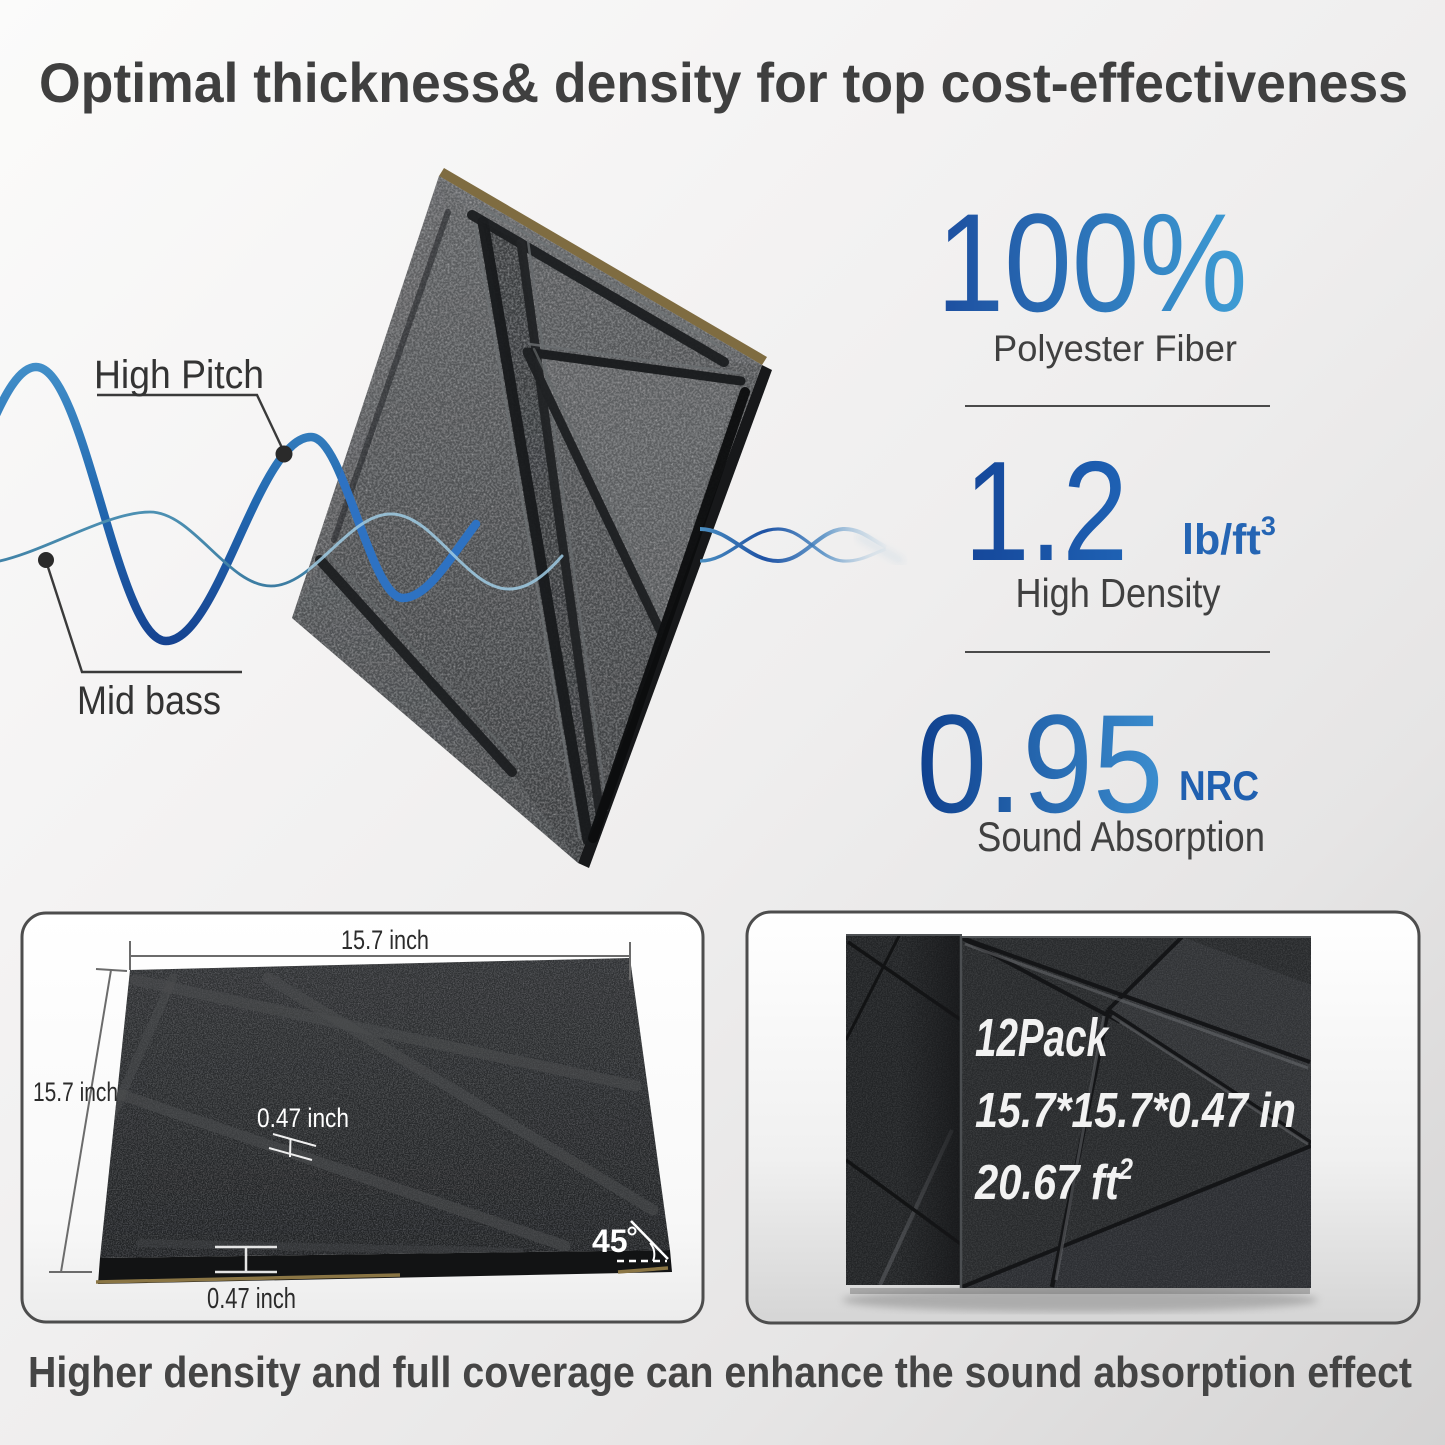 The image size is (1445, 1445). What do you see at coordinates (1118, 593) in the screenshot?
I see `svg-text: High Density` at bounding box center [1118, 593].